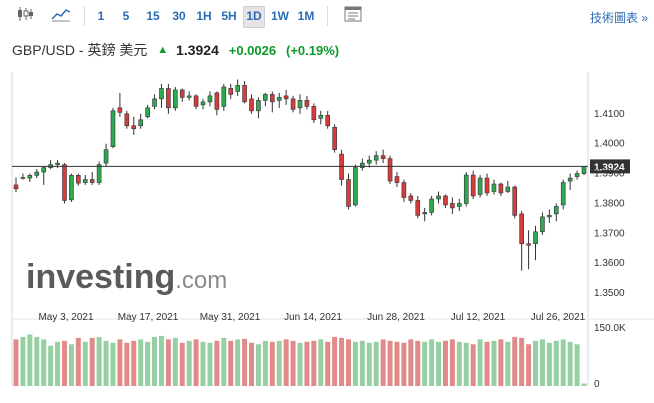  What do you see at coordinates (396, 317) in the screenshot?
I see `x-tick-label: Jun 28, 2021` at bounding box center [396, 317].